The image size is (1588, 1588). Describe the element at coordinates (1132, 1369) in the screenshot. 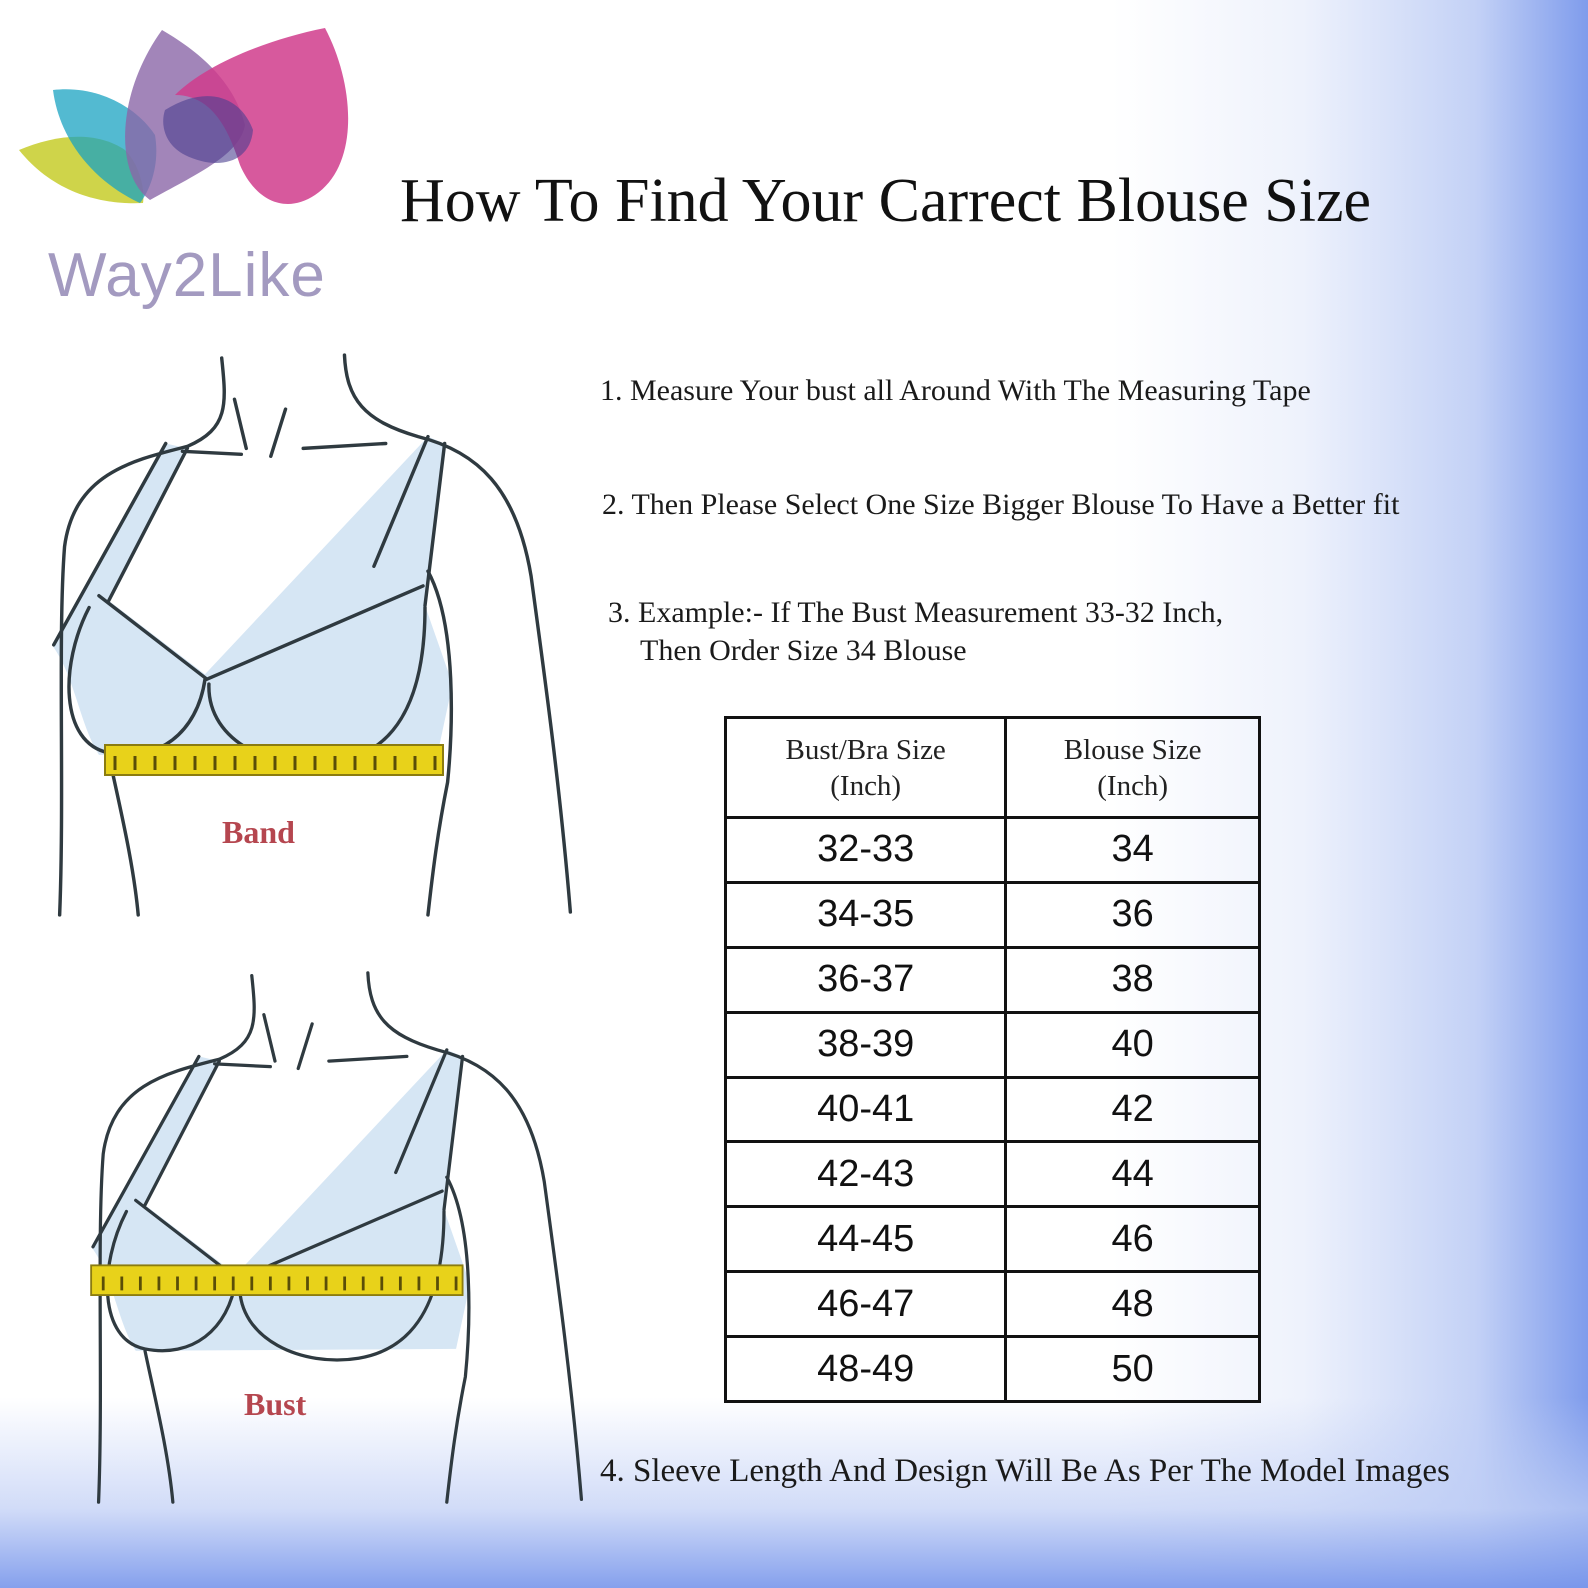

I see `blouse-cell: 50` at that location.